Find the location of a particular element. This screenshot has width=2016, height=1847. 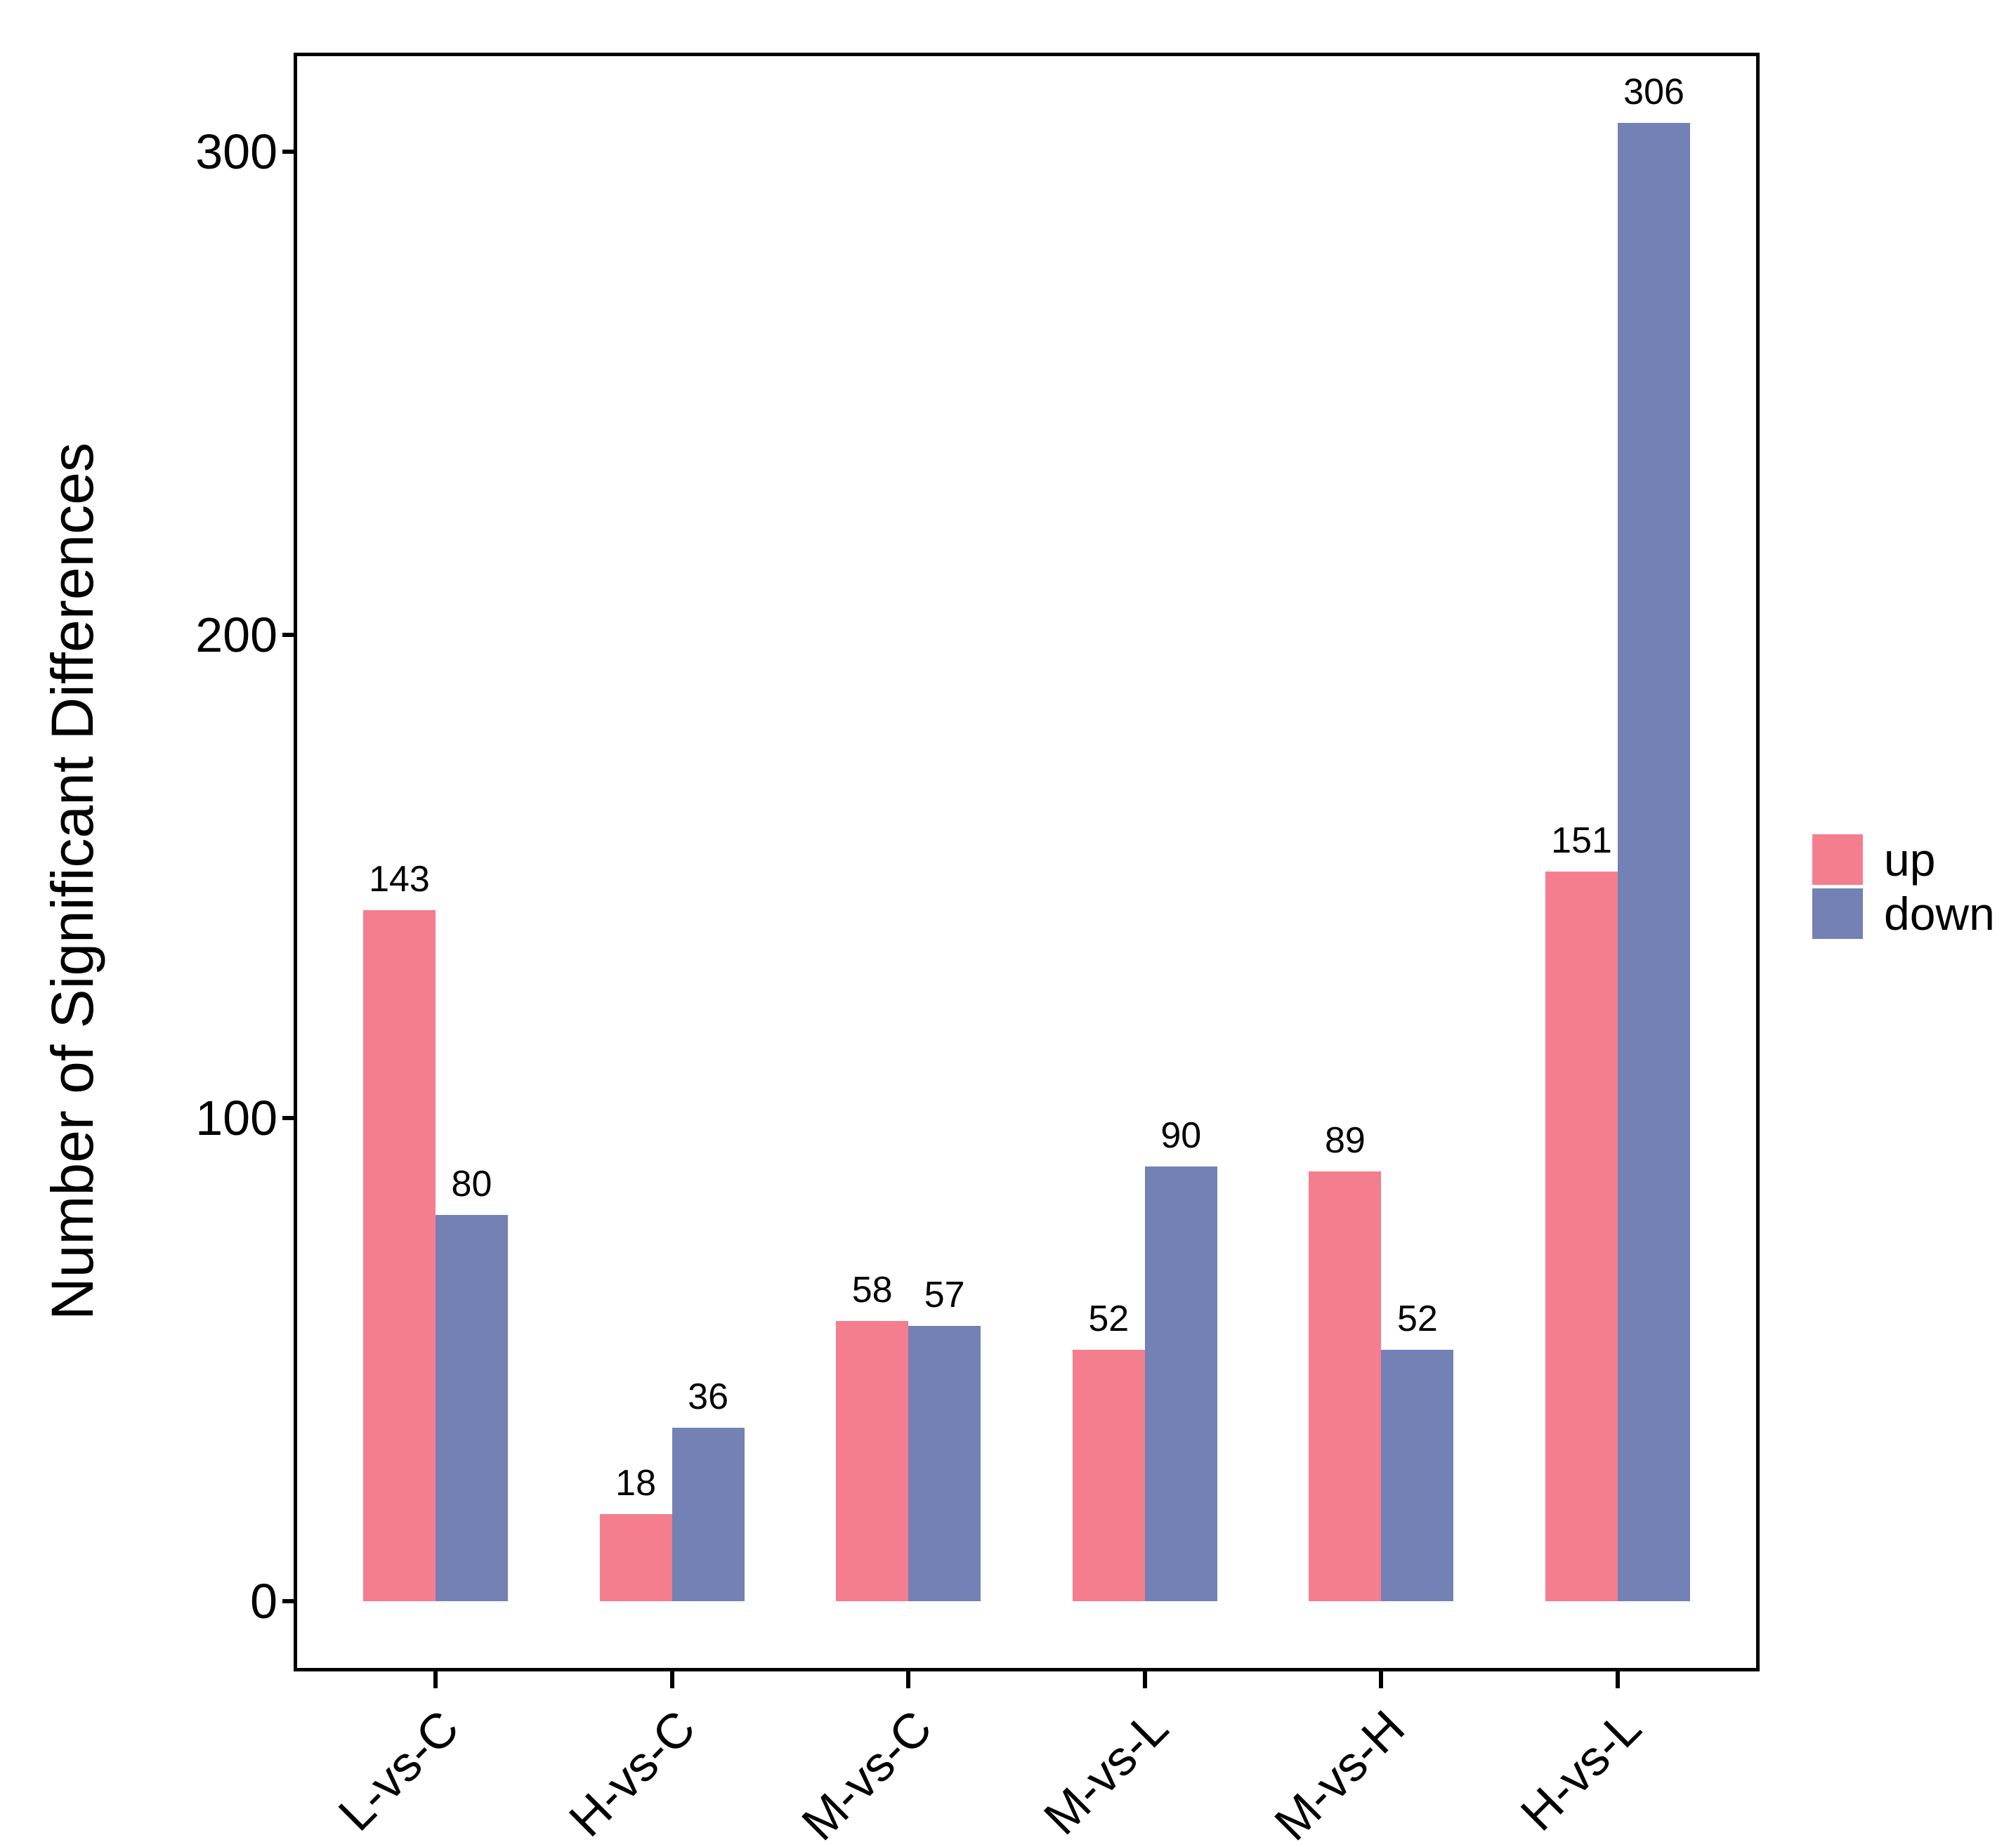

bar-up-L-vs-C is located at coordinates (399, 1256).